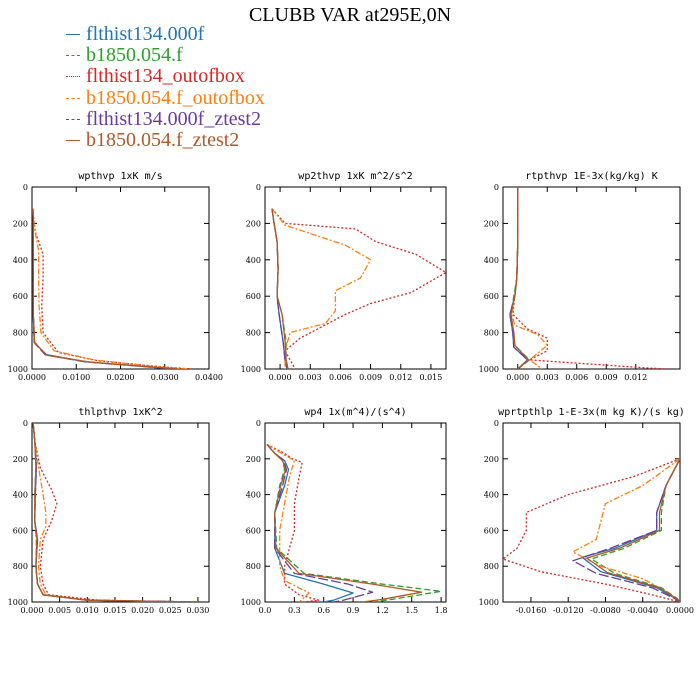  I want to click on x-tick-label: 0.0300, so click(165, 377).